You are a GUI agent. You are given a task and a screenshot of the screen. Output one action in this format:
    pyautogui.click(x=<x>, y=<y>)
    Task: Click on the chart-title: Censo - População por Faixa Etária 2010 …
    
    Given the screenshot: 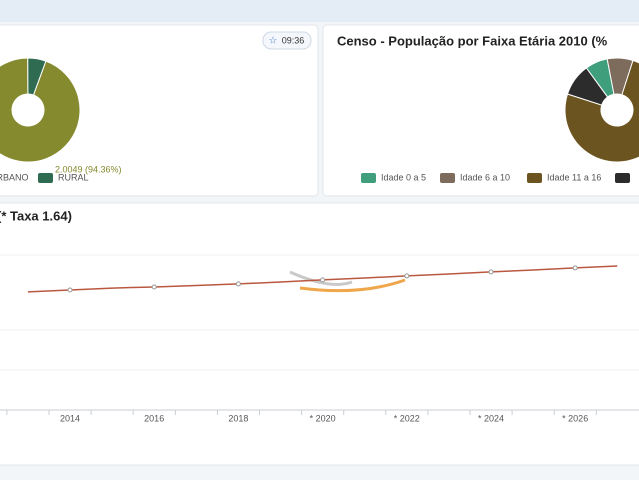 What is the action you would take?
    pyautogui.click(x=472, y=40)
    